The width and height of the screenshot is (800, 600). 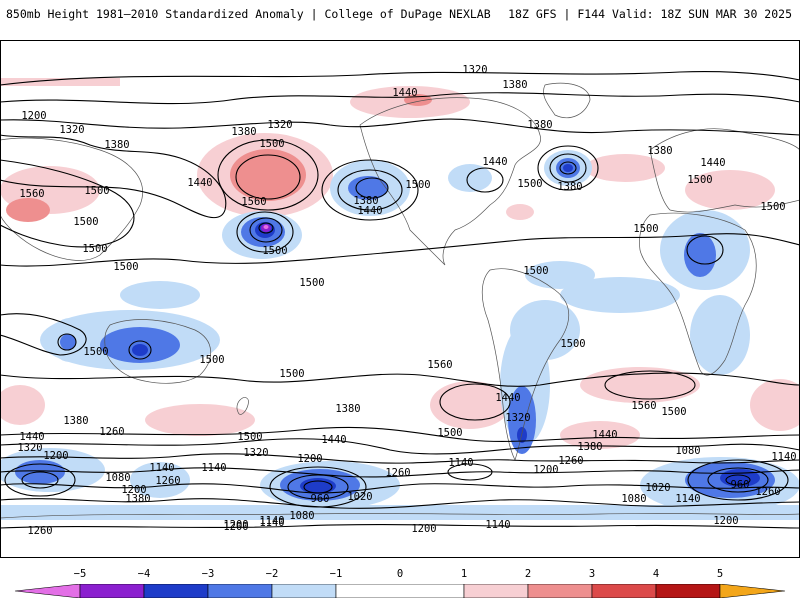 What do you see at coordinates (47, 591) in the screenshot?
I see `colorbar-segment-neg5` at bounding box center [47, 591].